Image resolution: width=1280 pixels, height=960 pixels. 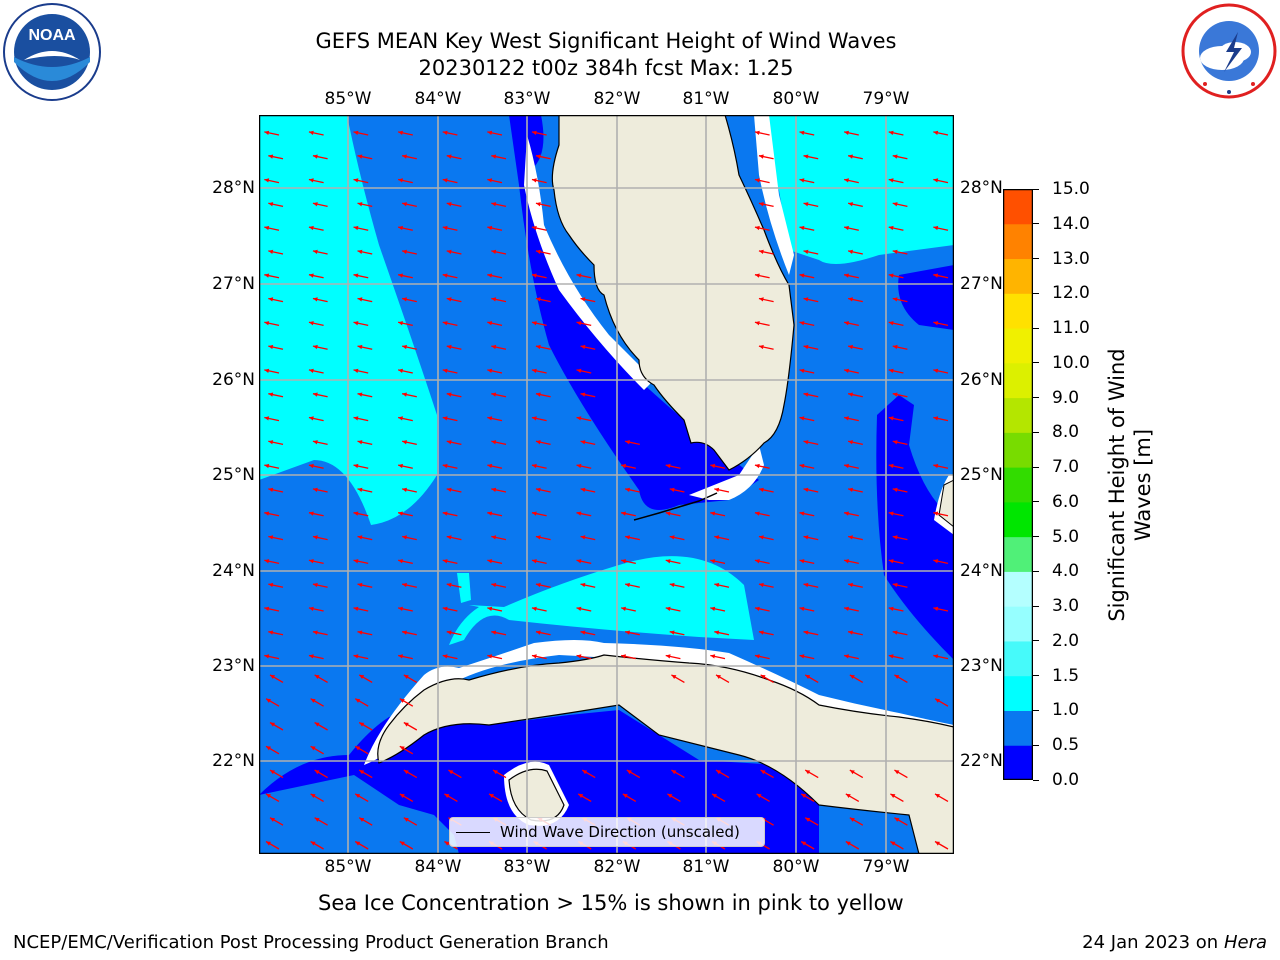 I want to click on lon-label-top: 82°W, so click(x=617, y=99).